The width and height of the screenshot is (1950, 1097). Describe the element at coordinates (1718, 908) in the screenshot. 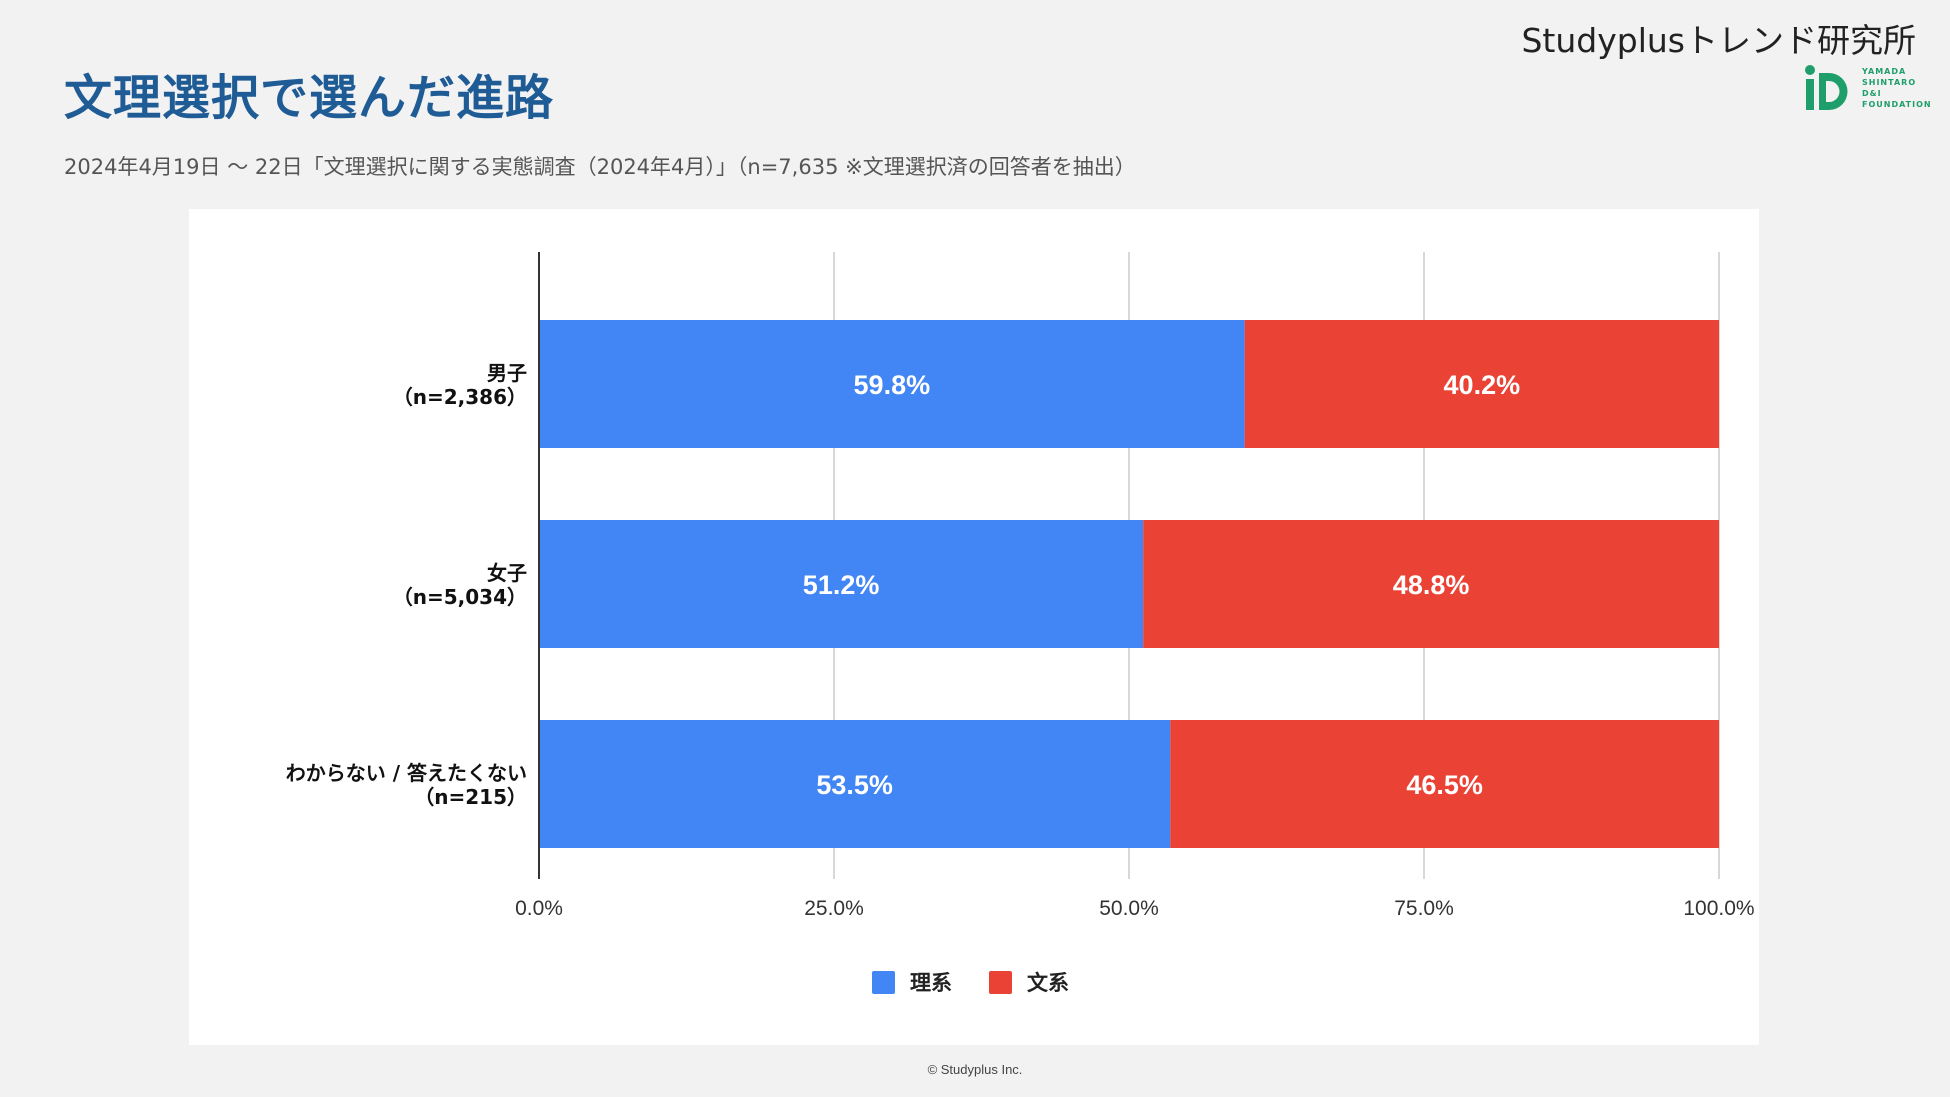

I see `x-tick-label: 100.0%` at that location.